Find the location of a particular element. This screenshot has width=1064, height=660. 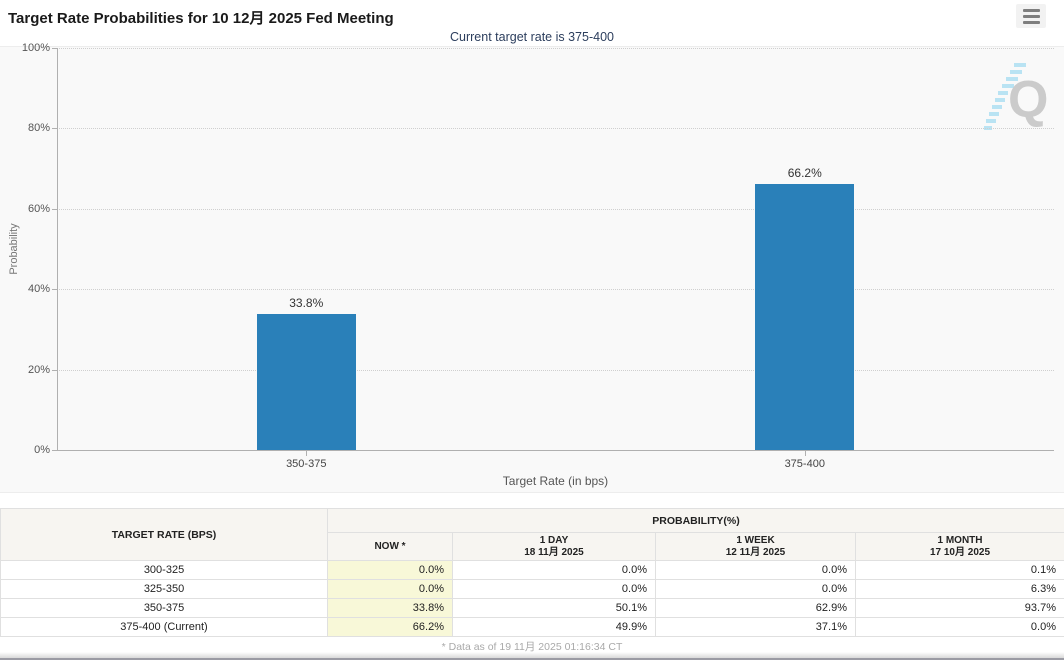

table-row: 325-350 0.0% 0.0% 0.0% 6.3% is located at coordinates (532, 589).